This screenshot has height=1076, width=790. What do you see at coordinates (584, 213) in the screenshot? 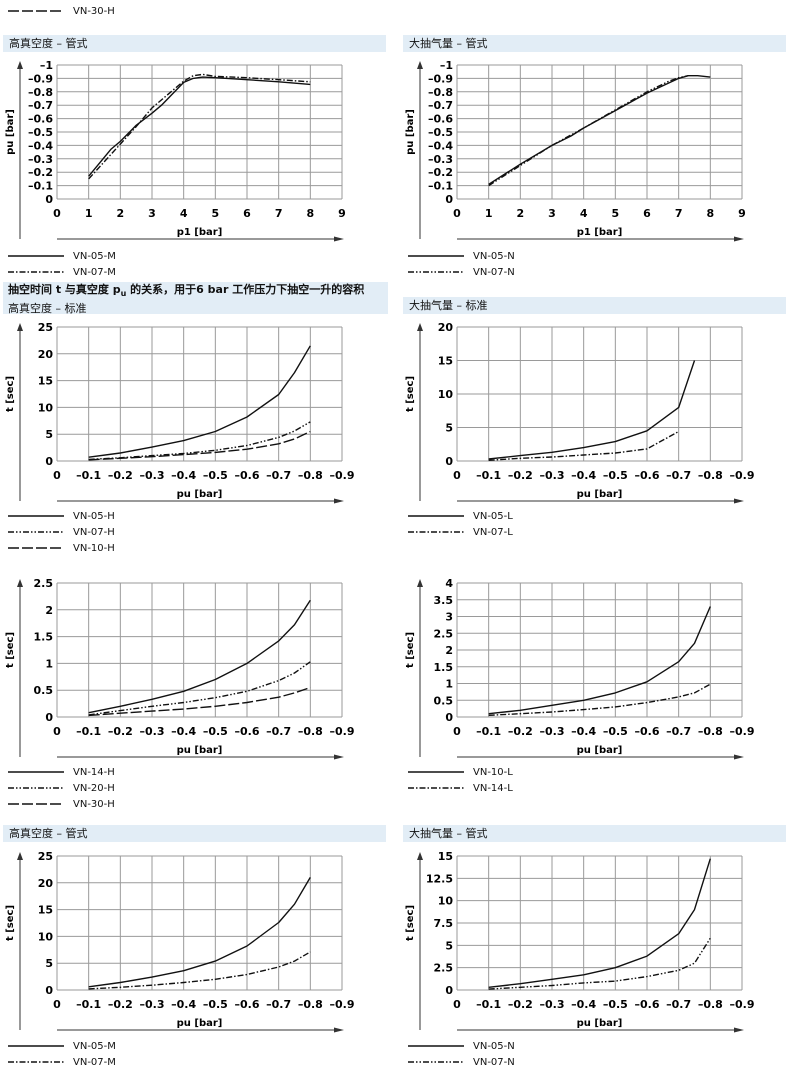
I see `x-tick-label: 4` at bounding box center [584, 213].